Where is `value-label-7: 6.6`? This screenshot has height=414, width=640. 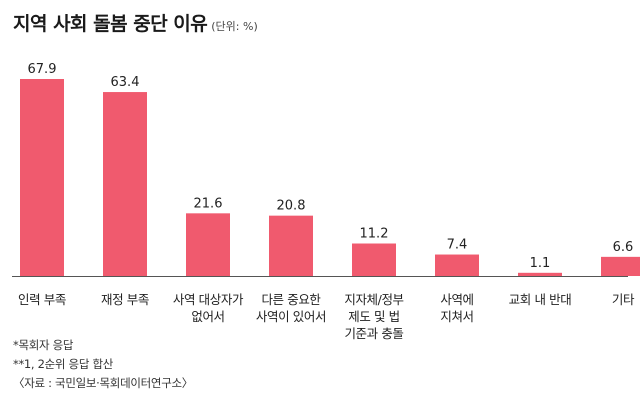
value-label-7: 6.6 is located at coordinates (623, 247).